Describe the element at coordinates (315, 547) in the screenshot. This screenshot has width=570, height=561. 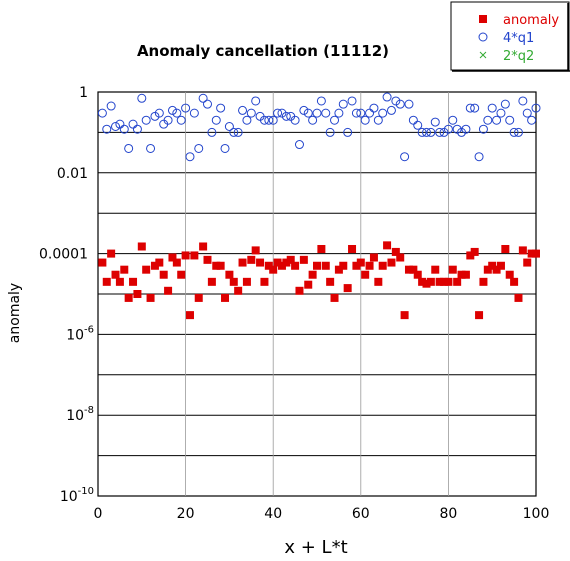
I see `x-axis-title: x + L*t` at that location.